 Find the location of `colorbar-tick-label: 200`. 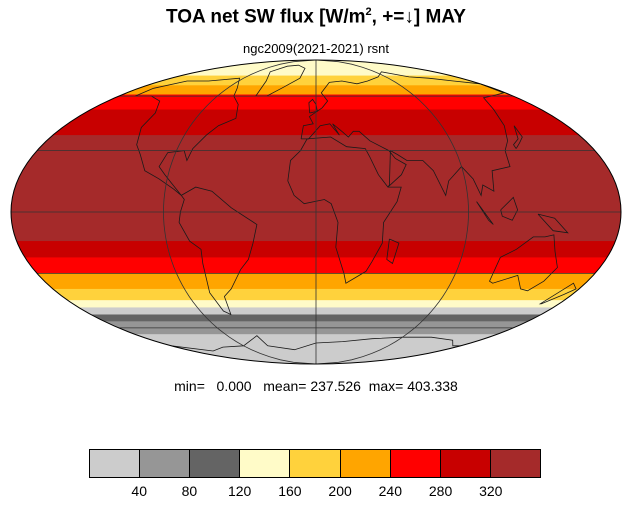

colorbar-tick-label: 200 is located at coordinates (340, 491).